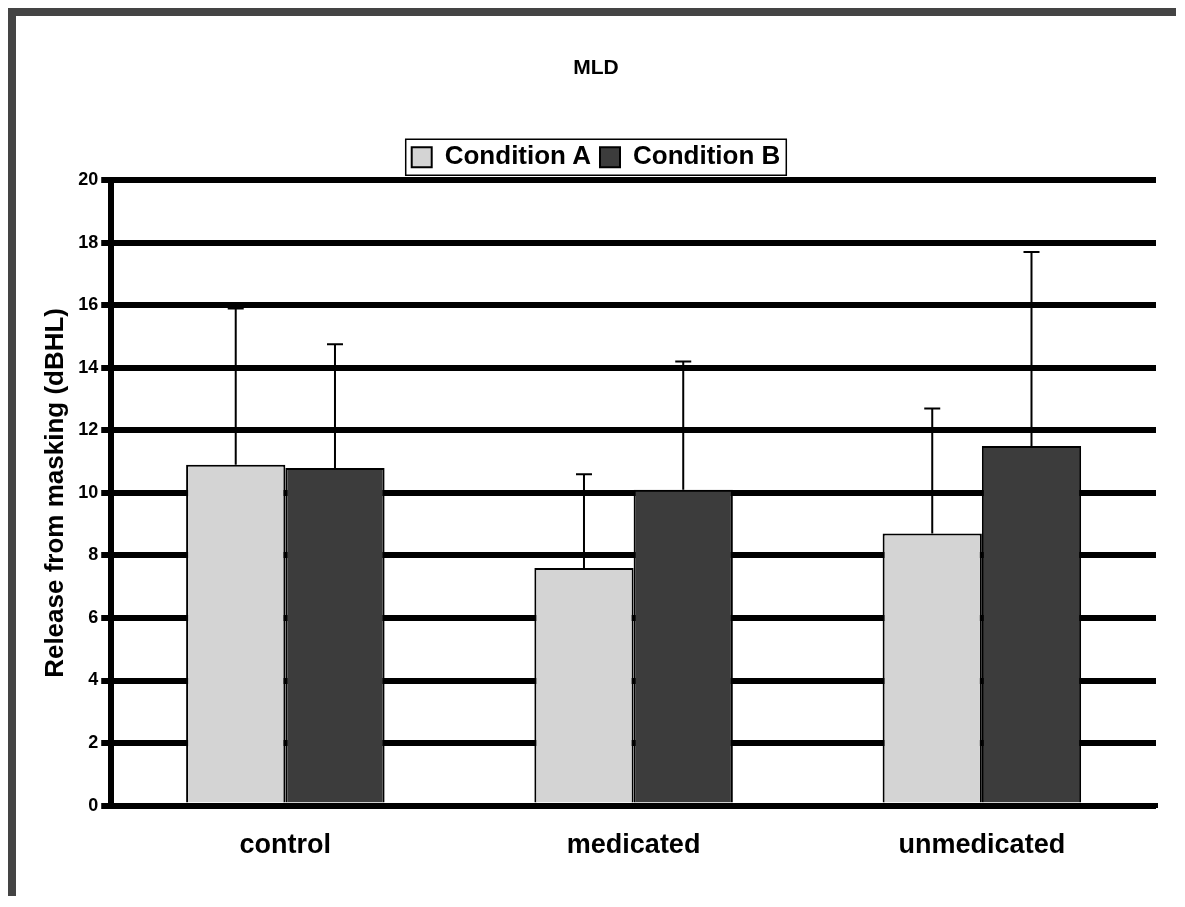  What do you see at coordinates (53, 492) in the screenshot?
I see `y-axis-title: Release from masking (dBHL)` at bounding box center [53, 492].